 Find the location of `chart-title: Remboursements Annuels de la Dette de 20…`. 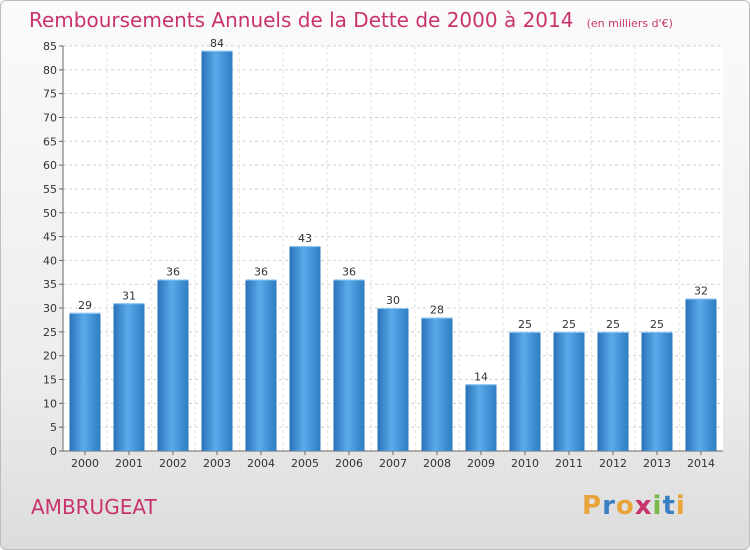

chart-title: Remboursements Annuels de la Dette de 20… is located at coordinates (301, 20).